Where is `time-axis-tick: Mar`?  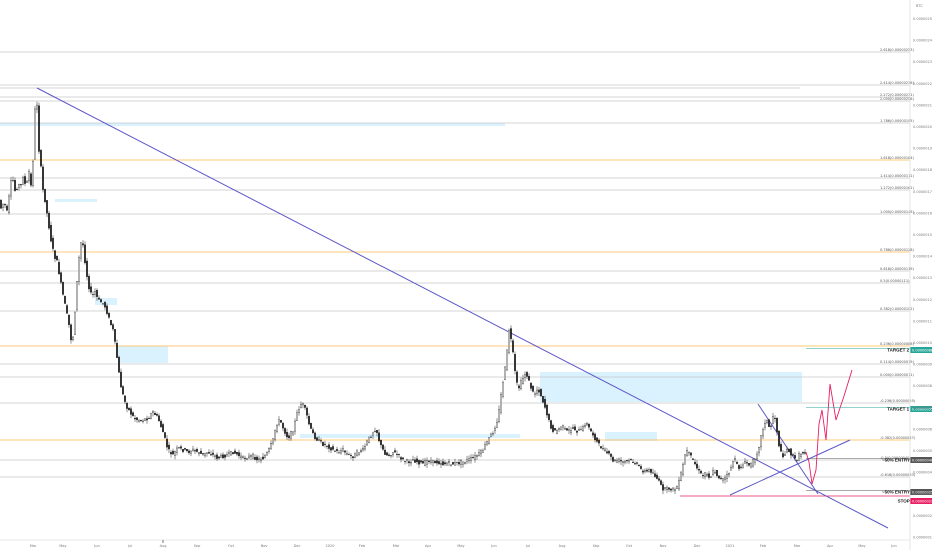 time-axis-tick: Mar is located at coordinates (797, 546).